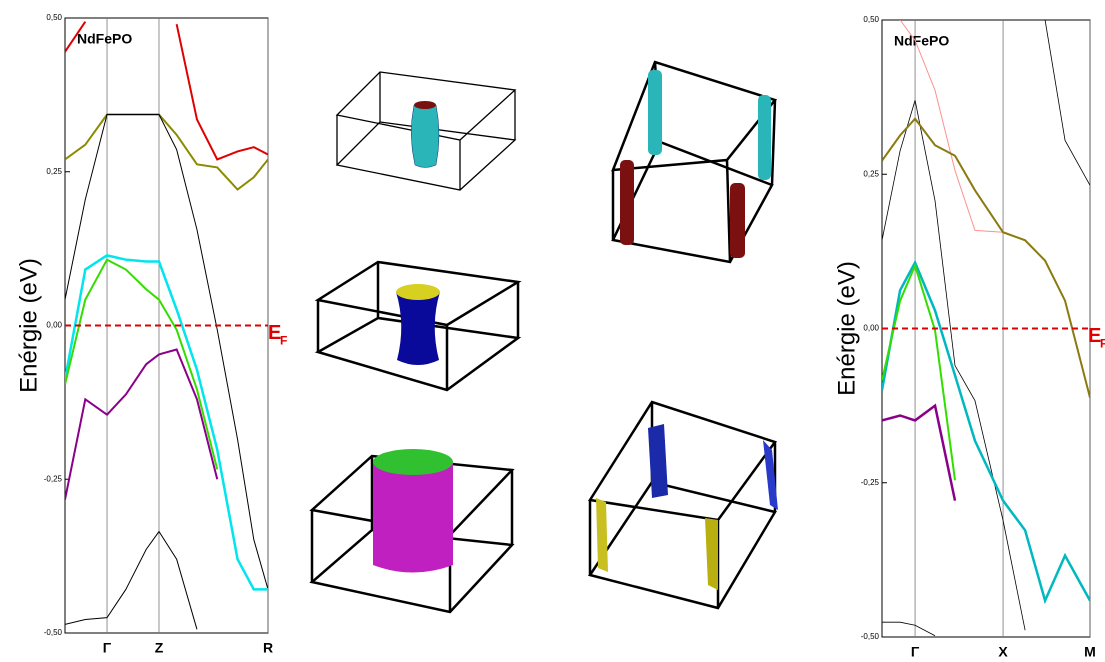  Describe the element at coordinates (268, 648) in the screenshot. I see `x-tick-label: R` at that location.